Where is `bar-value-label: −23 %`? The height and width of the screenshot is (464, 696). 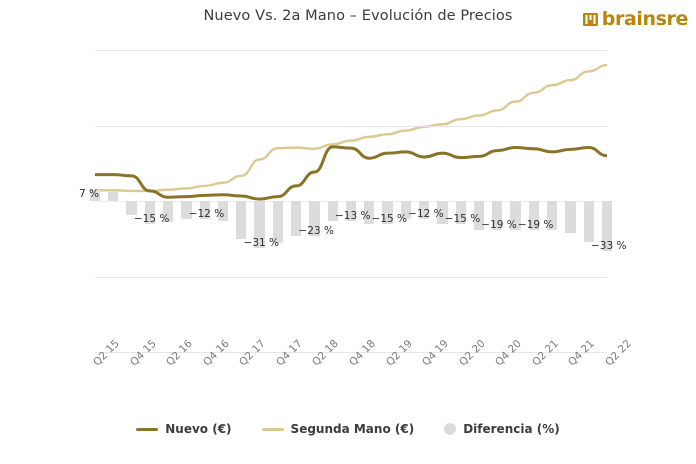
bar-value-label: −23 % is located at coordinates (316, 230).